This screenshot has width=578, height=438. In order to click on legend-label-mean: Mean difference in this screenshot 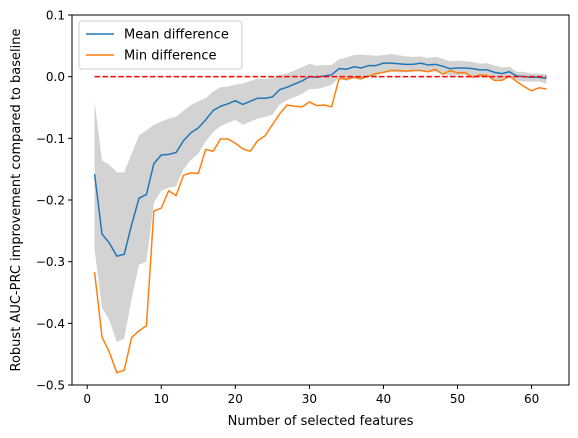, I will do `click(176, 35)`.